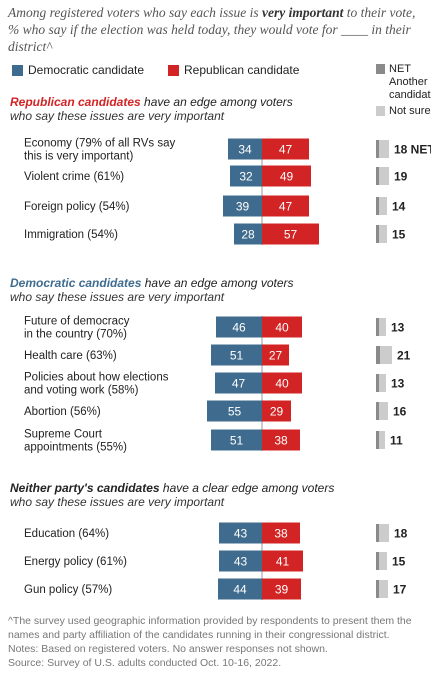  Describe the element at coordinates (412, 150) in the screenshot. I see `net-value-label: 18 NET` at that location.